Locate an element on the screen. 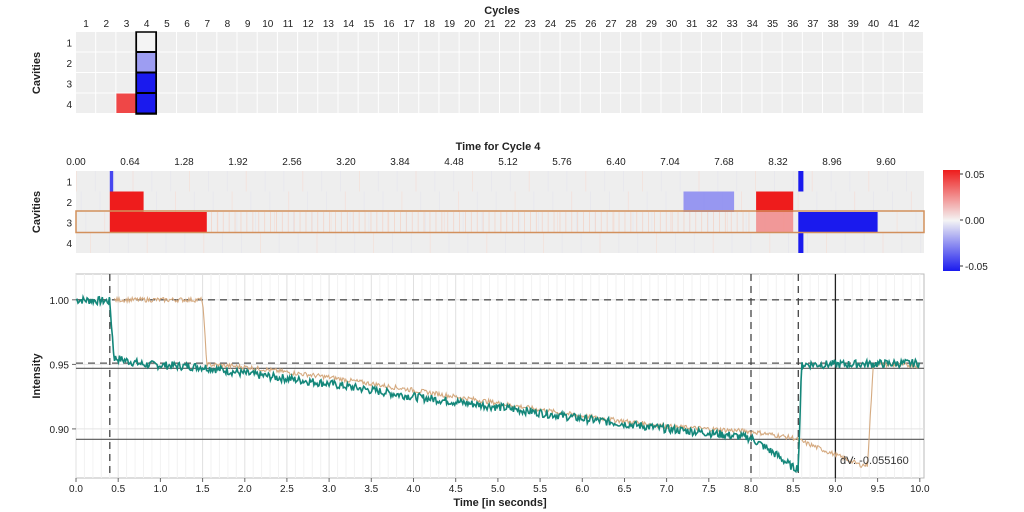  selected-cavity-outline is located at coordinates (500, 222).